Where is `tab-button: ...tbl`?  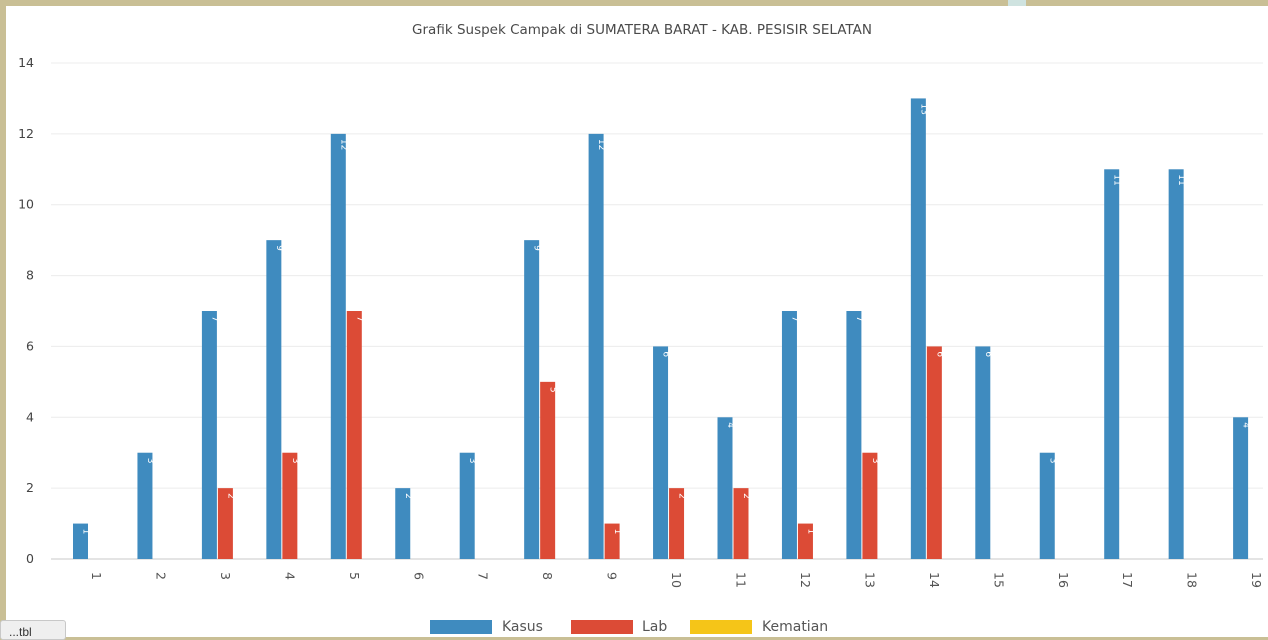
tab-button: ...tbl is located at coordinates (33, 630).